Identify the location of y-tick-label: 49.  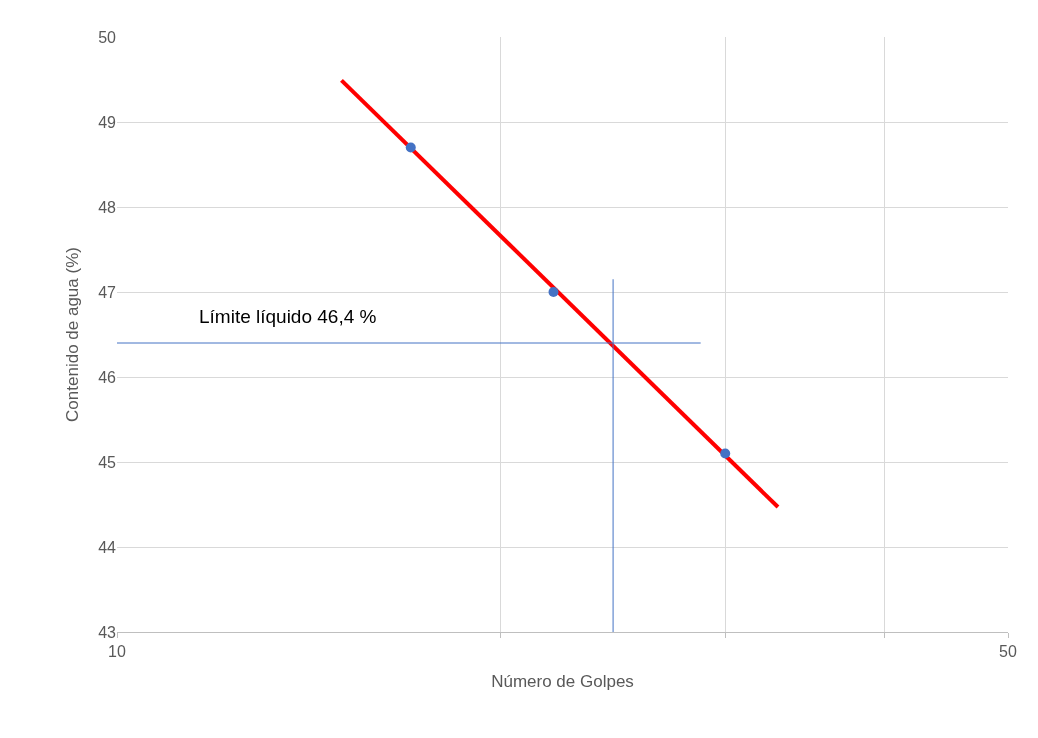
(107, 122).